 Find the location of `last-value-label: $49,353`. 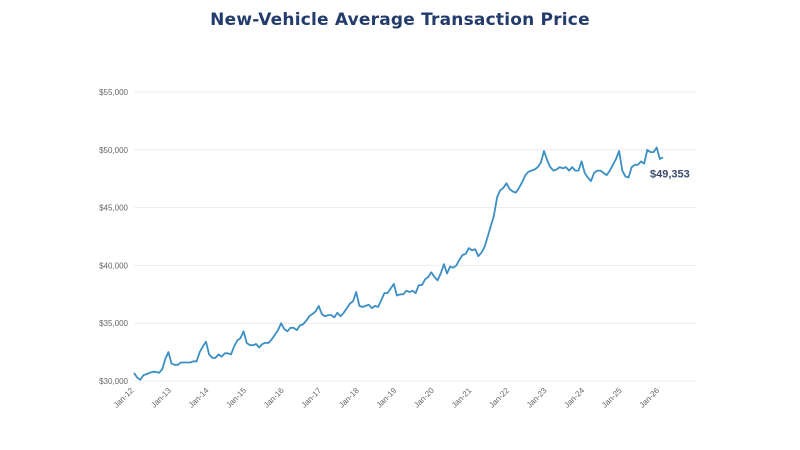

last-value-label: $49,353 is located at coordinates (670, 174).